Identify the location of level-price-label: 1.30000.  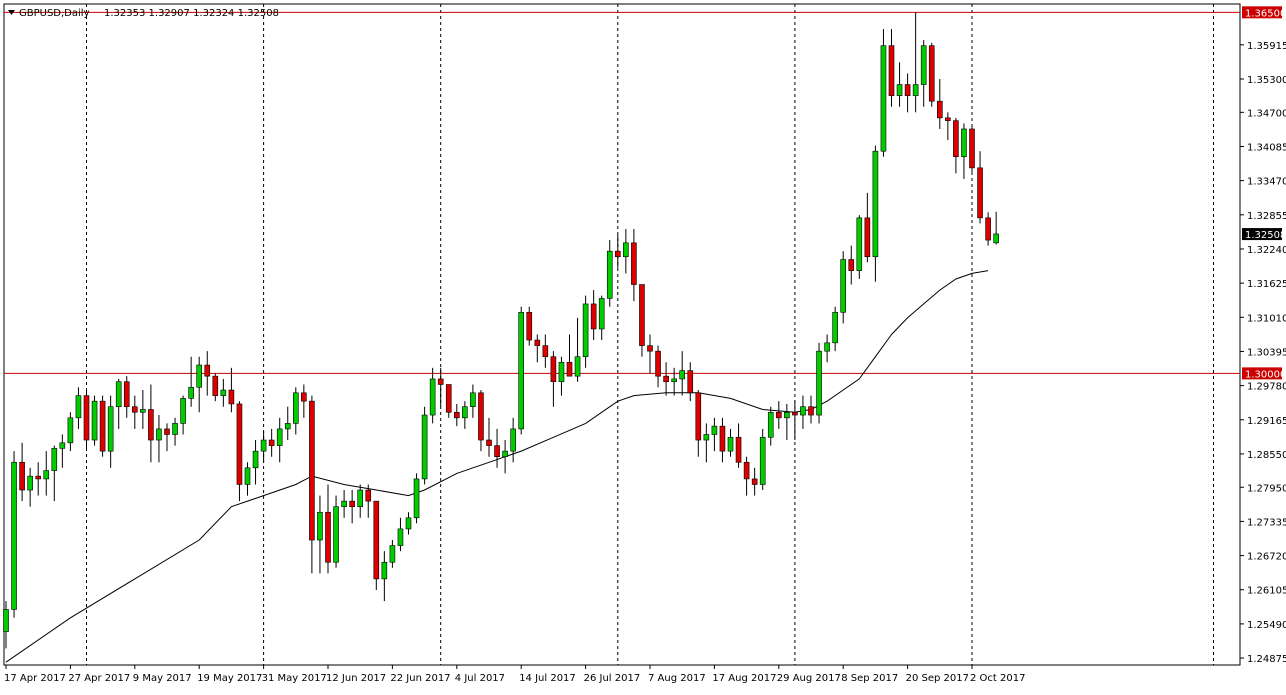
(1265, 374).